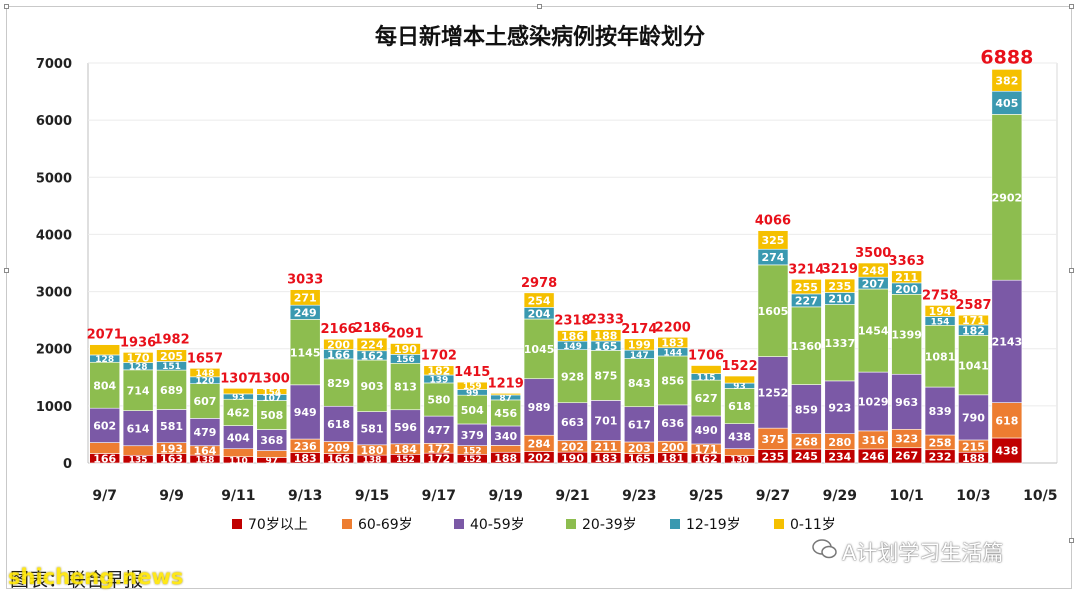 The width and height of the screenshot is (1080, 597). What do you see at coordinates (405, 334) in the screenshot?
I see `total-label: 2091` at bounding box center [405, 334].